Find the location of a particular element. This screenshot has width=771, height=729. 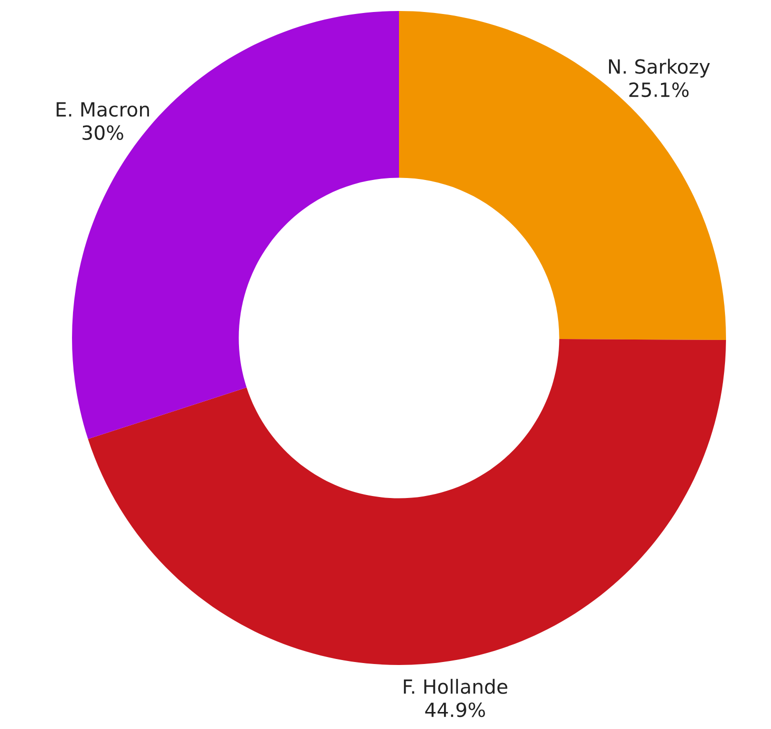

data-label: 25.1% is located at coordinates (659, 90).